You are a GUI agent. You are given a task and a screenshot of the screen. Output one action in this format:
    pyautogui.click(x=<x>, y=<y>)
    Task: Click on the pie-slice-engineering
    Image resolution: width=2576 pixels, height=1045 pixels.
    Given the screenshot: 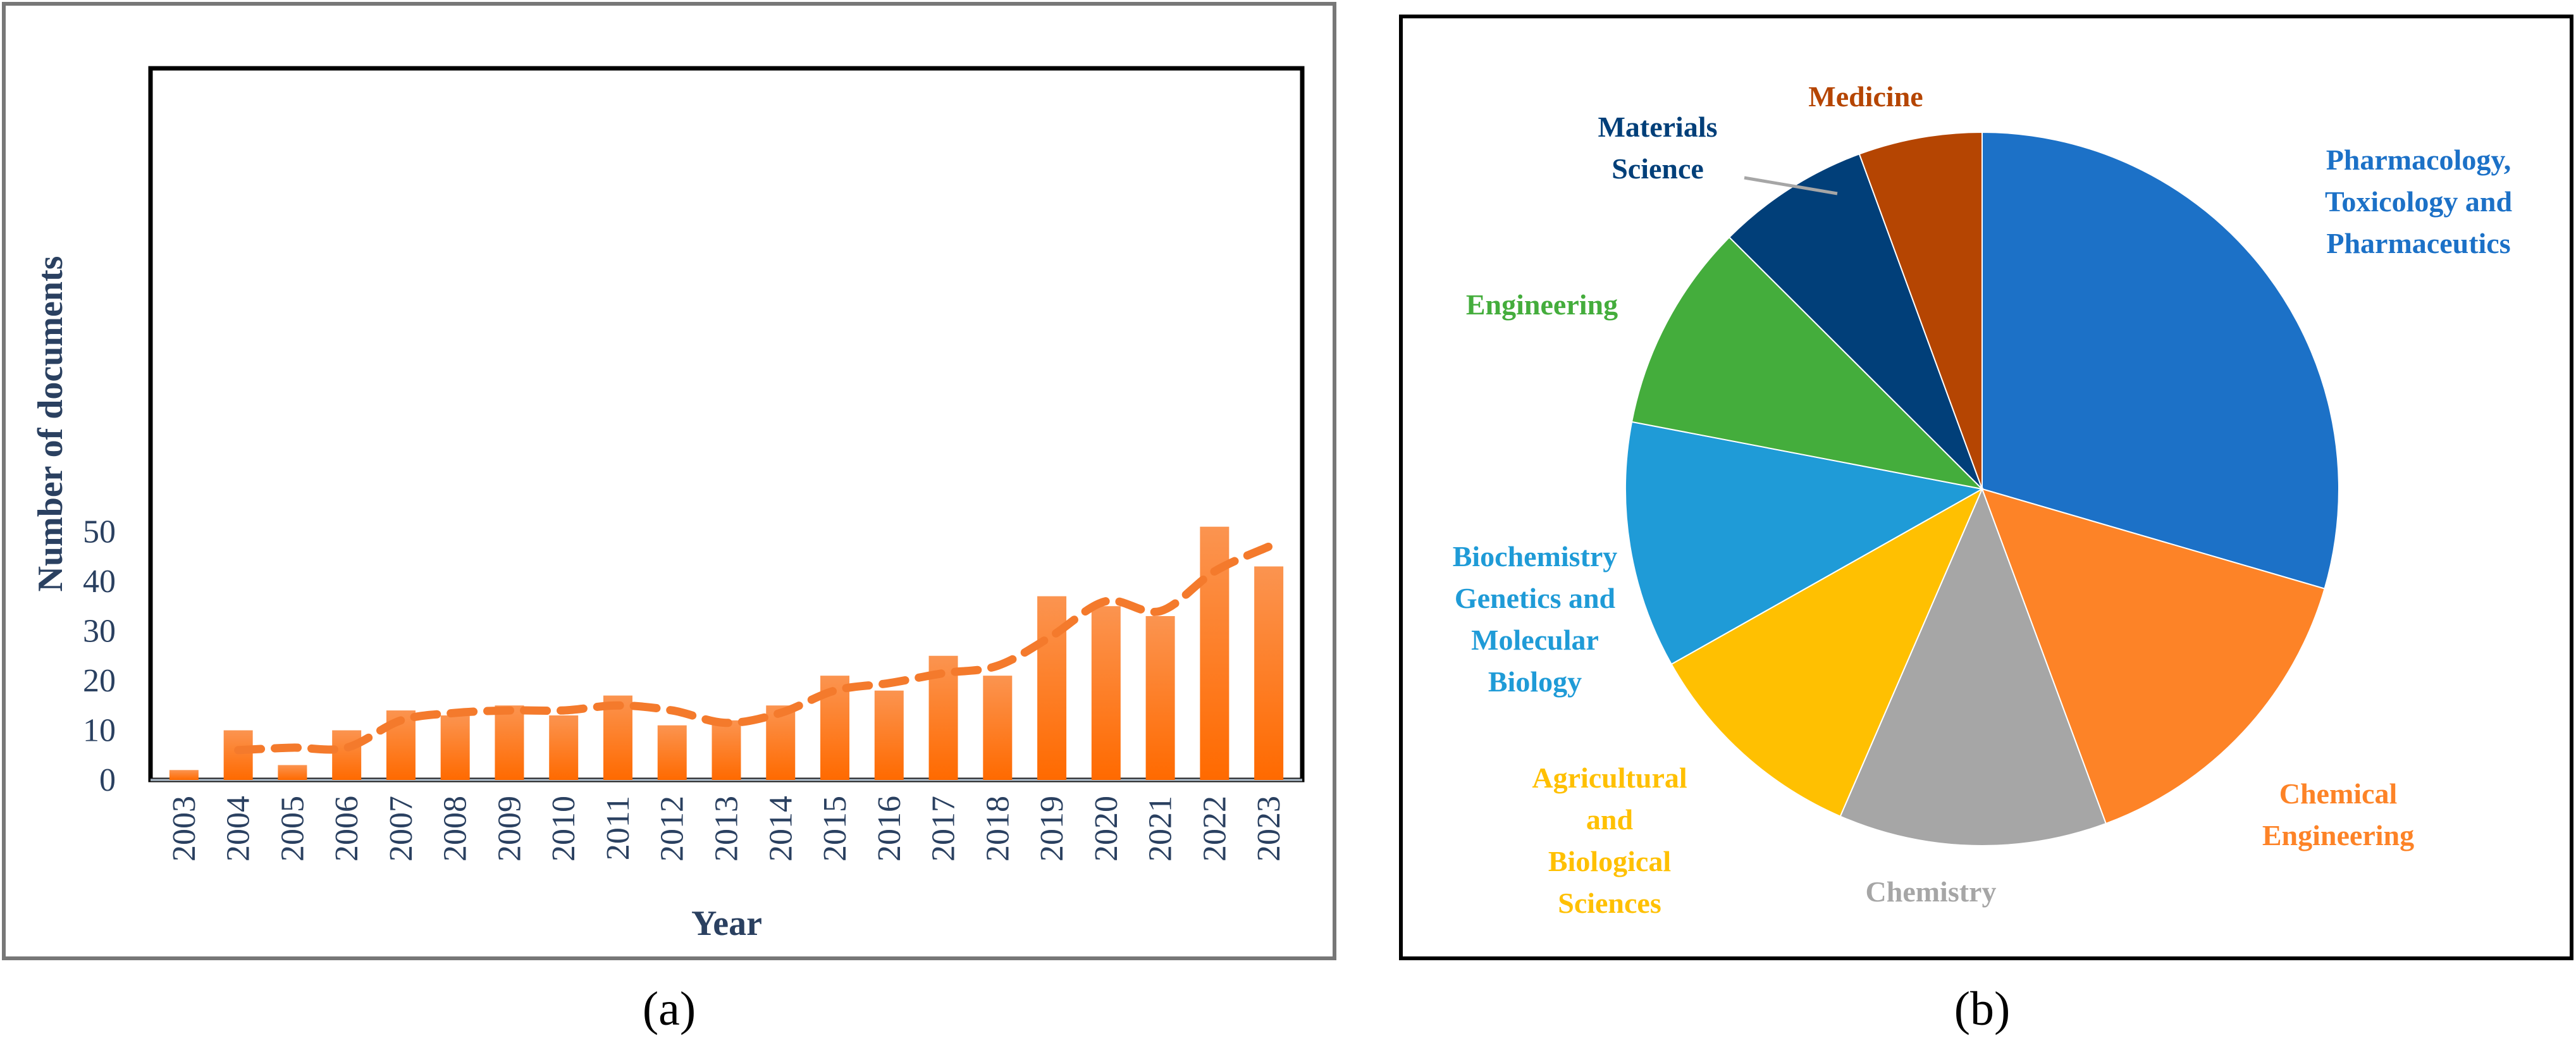 What is the action you would take?
    pyautogui.click(x=1807, y=363)
    